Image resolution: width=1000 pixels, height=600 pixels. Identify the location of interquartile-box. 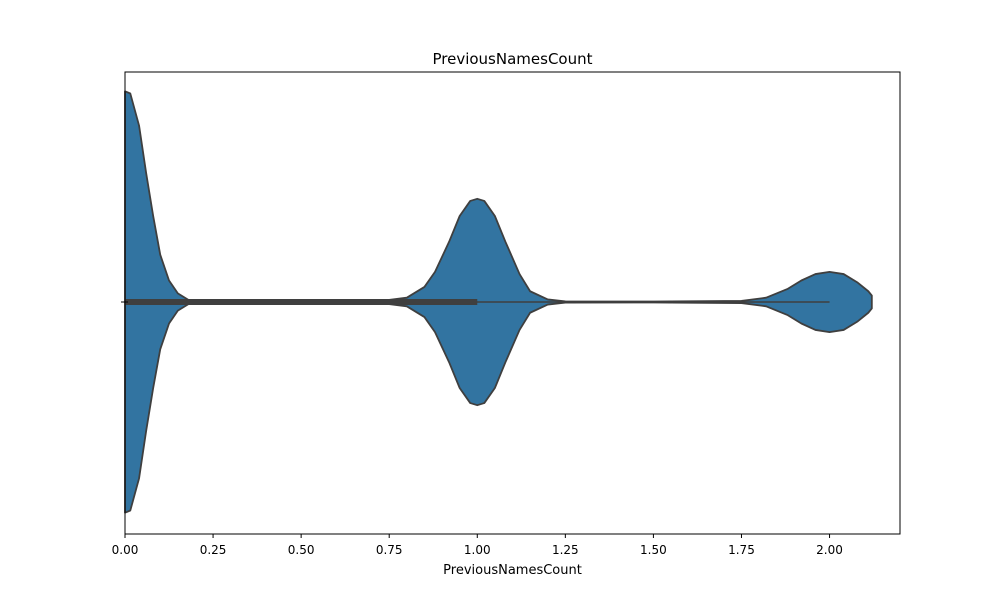
(301, 302).